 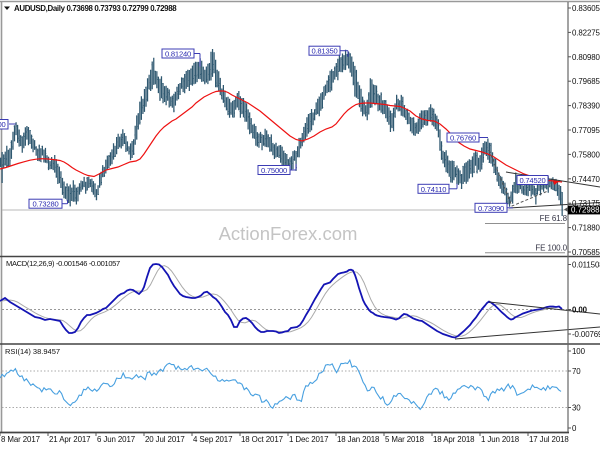 What do you see at coordinates (586, 81) in the screenshot?
I see `svg-text: 0.79685` at bounding box center [586, 81].